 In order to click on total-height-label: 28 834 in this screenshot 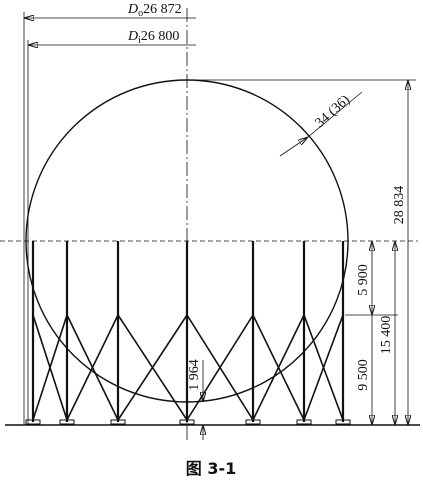, I will do `click(399, 205)`.